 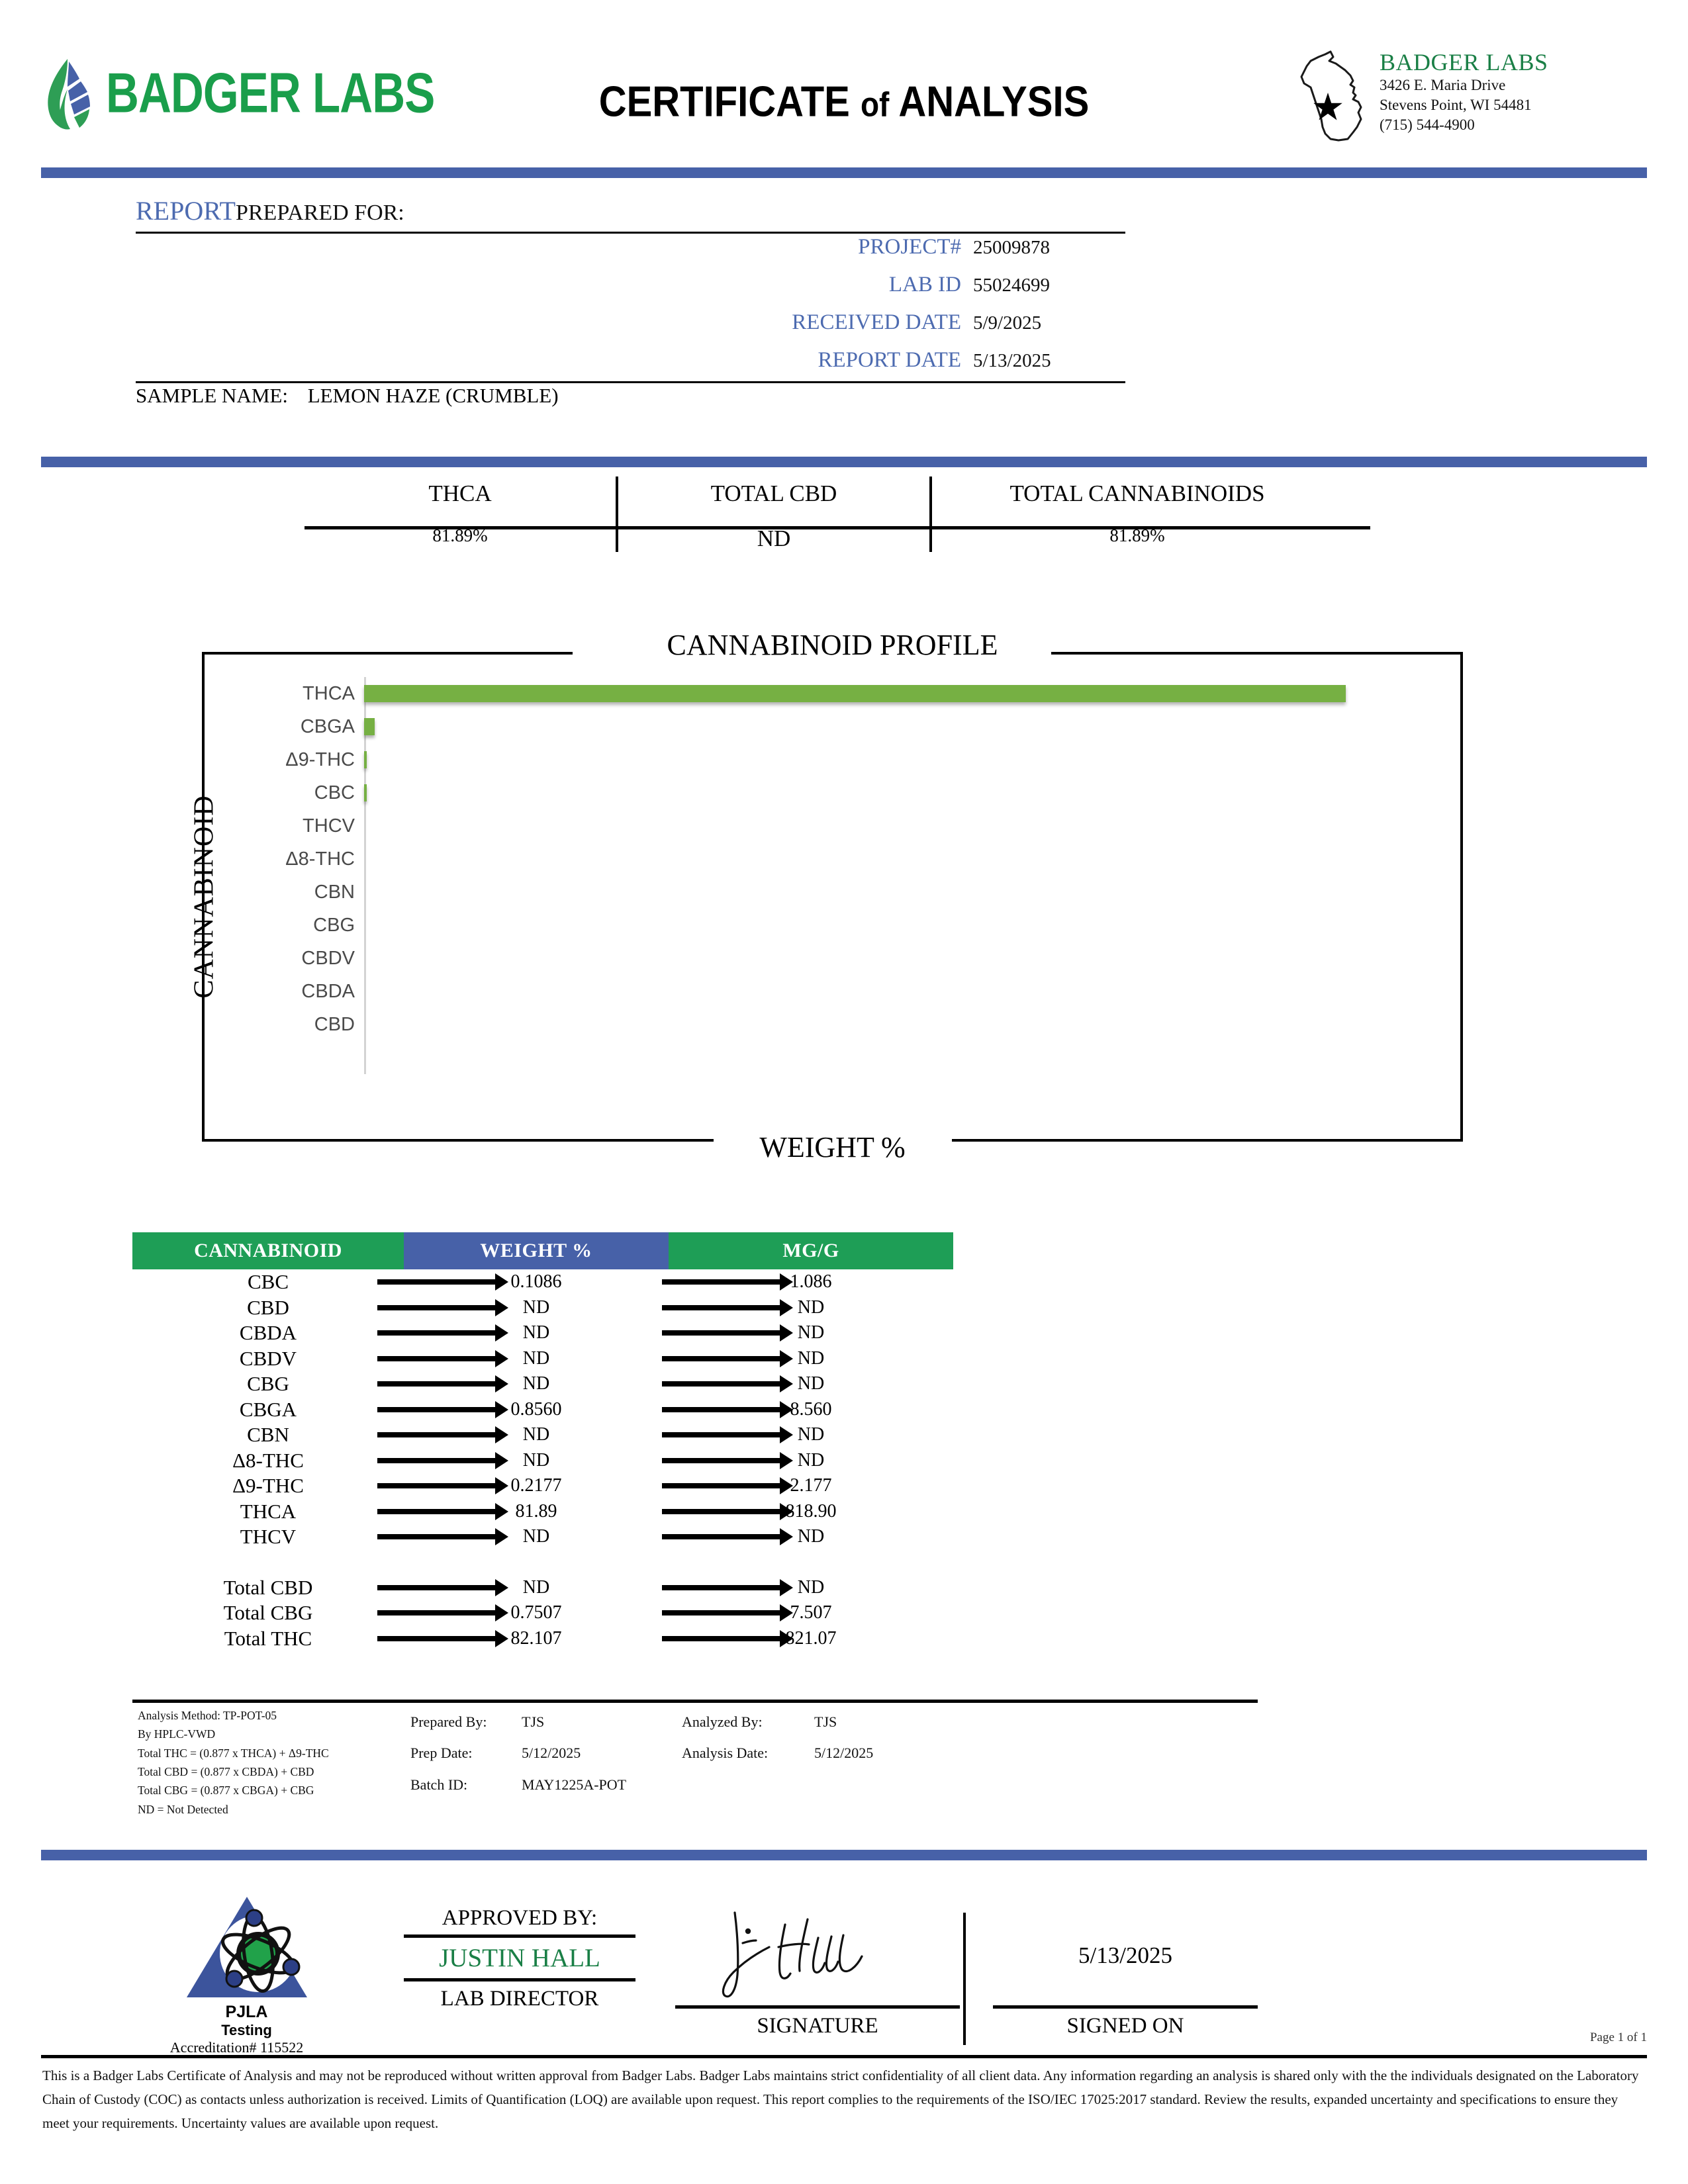 What do you see at coordinates (320, 859) in the screenshot?
I see `chart-bar-label: Δ8-THC` at bounding box center [320, 859].